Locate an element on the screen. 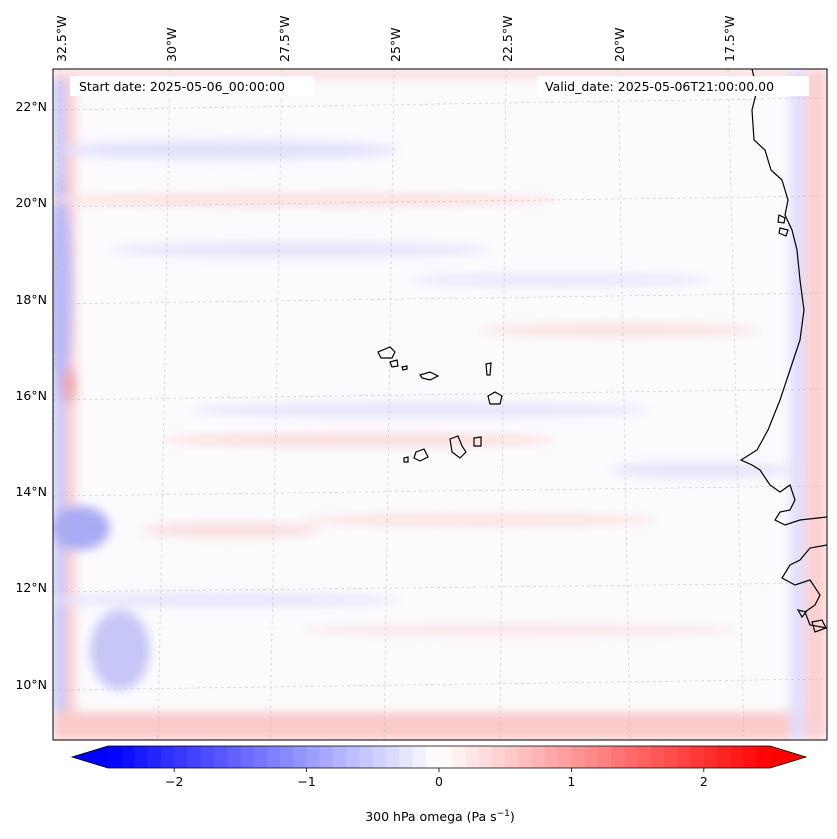 The image size is (837, 839). colorbar-segments is located at coordinates (439, 757).